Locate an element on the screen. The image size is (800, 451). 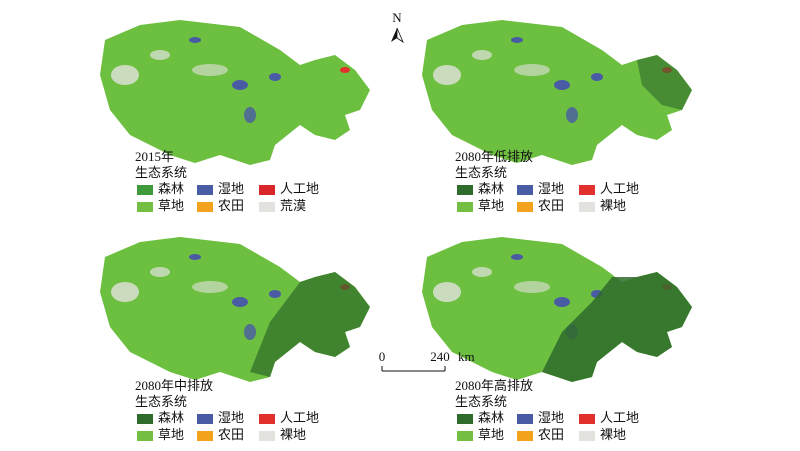
panel-title: 2080年高排放 is located at coordinates (494, 385).